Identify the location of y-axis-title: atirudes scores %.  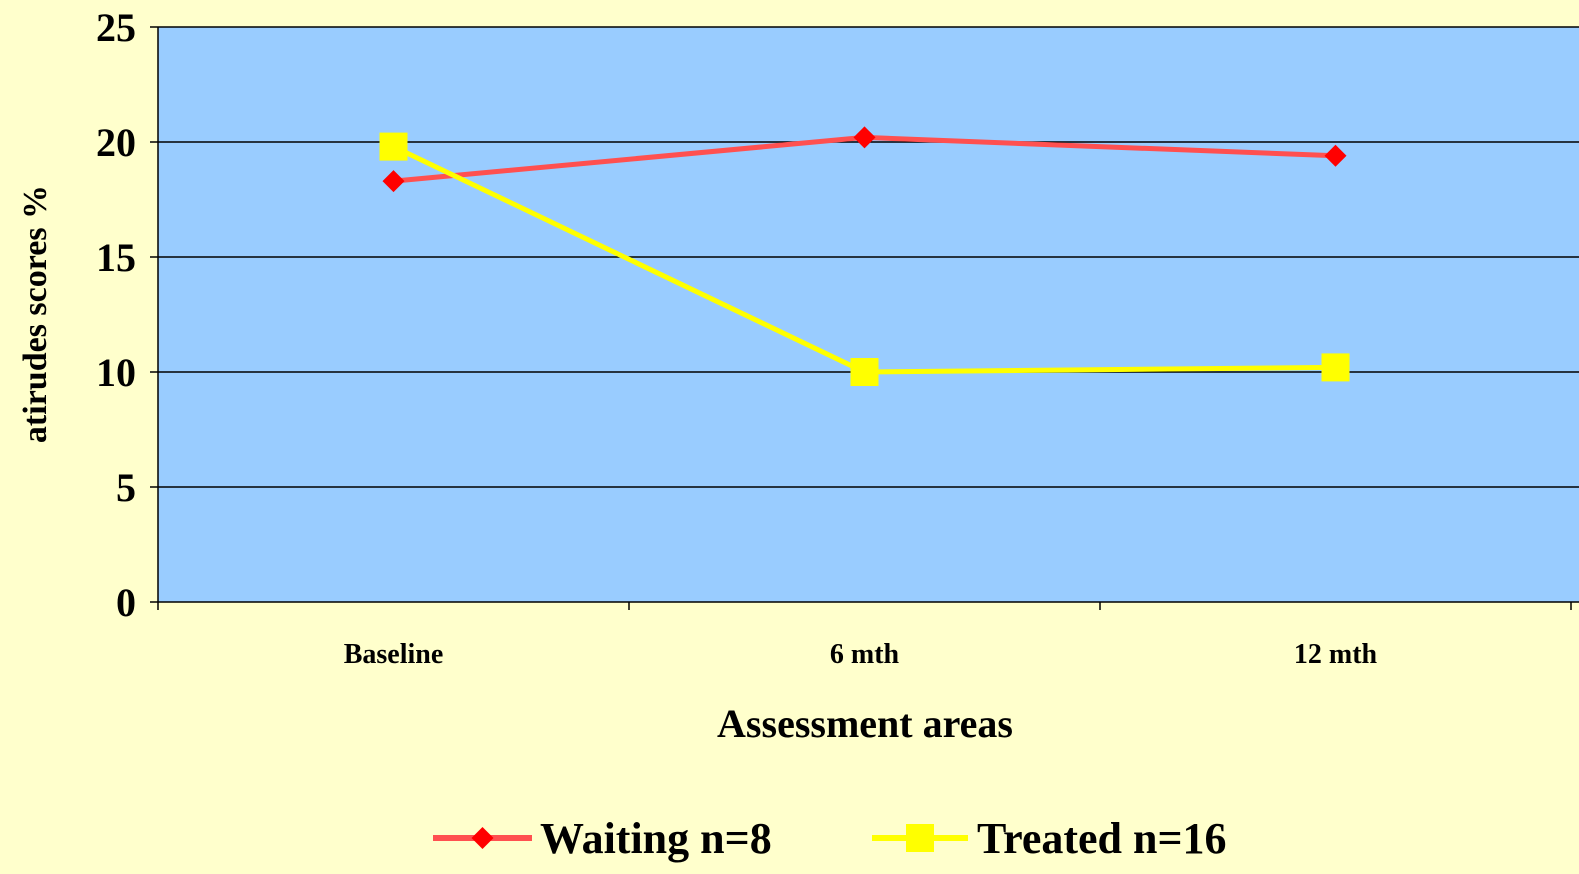
(35, 314).